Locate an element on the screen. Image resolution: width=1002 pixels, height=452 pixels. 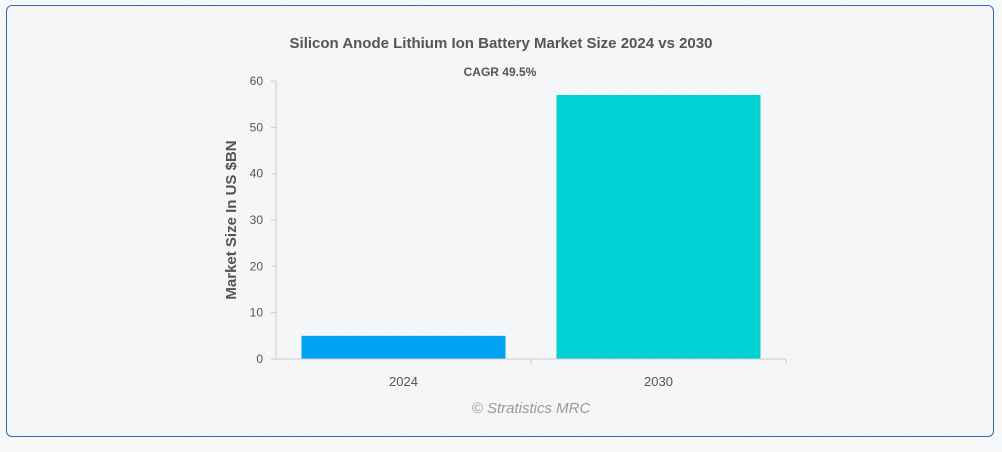
x-tick-label: 2030 is located at coordinates (658, 381).